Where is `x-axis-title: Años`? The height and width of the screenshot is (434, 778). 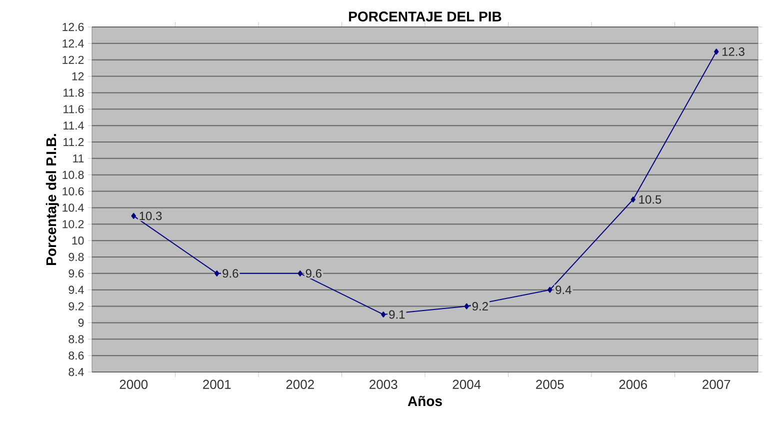 x-axis-title: Años is located at coordinates (425, 401).